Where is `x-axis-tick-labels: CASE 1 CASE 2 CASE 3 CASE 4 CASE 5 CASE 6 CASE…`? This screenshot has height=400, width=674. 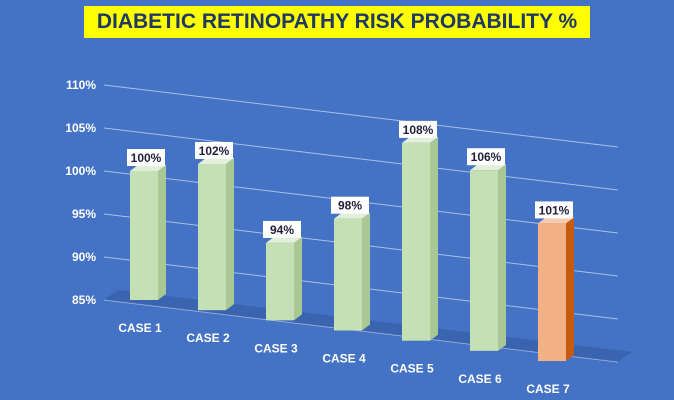 x-axis-tick-labels: CASE 1 CASE 2 CASE 3 CASE 4 CASE 5 CASE 6 CASE… is located at coordinates (344, 358).